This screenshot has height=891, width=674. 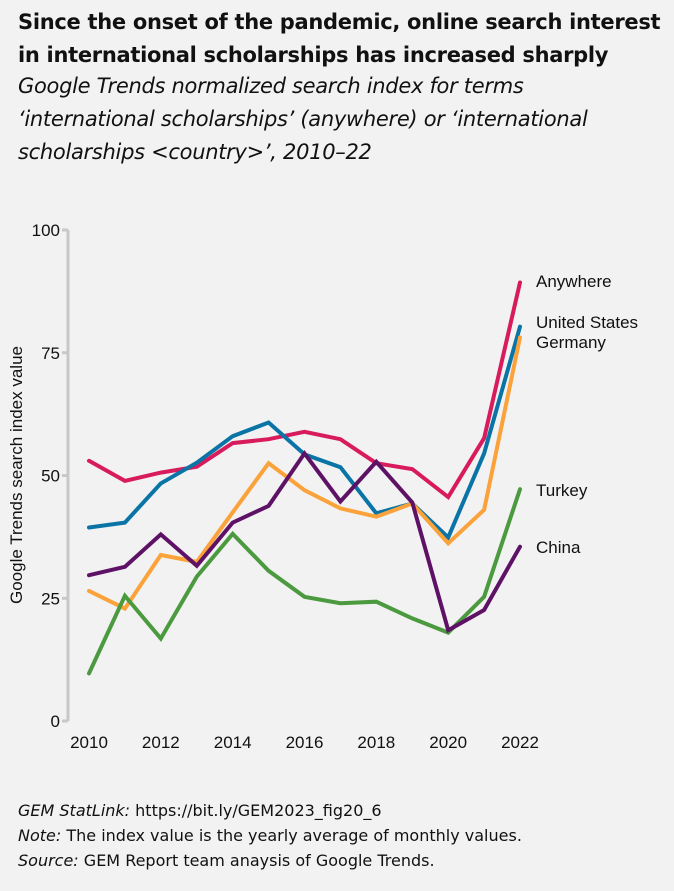 What do you see at coordinates (74, 810) in the screenshot?
I see `statlink-label: GEM StatLink:` at bounding box center [74, 810].